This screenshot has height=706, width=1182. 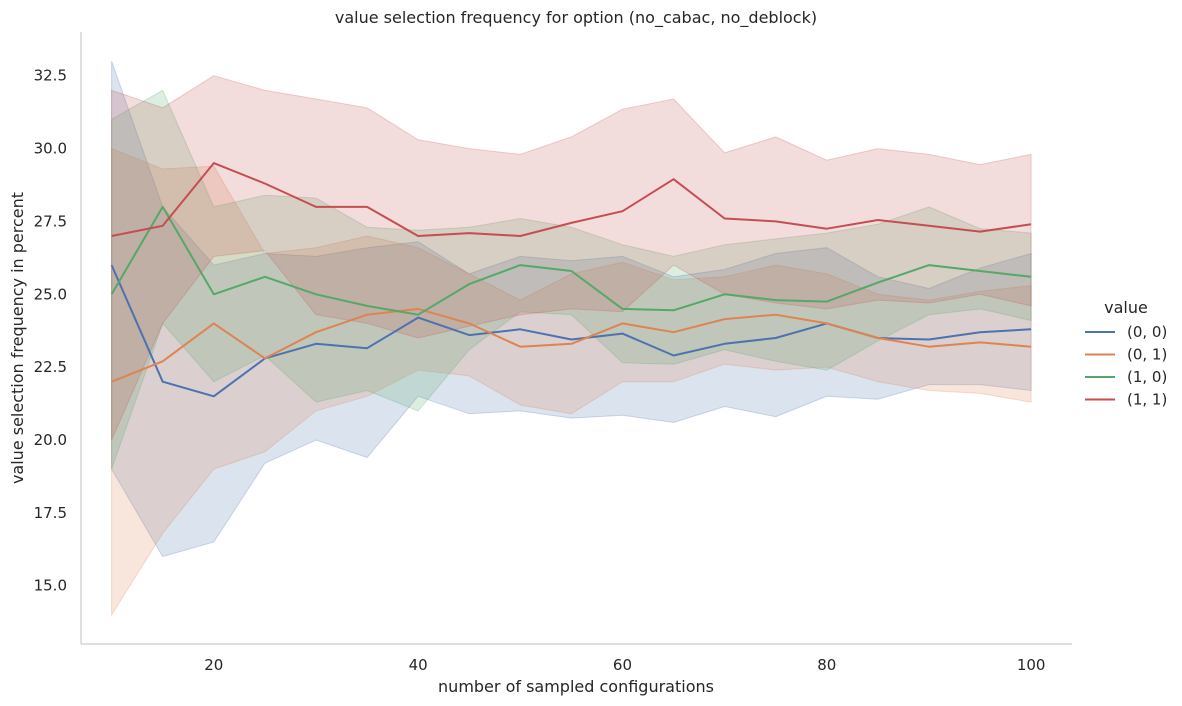 I want to click on legend: value (0, 0) (0, 1) (1, 0) (1, 1), so click(x=1126, y=353).